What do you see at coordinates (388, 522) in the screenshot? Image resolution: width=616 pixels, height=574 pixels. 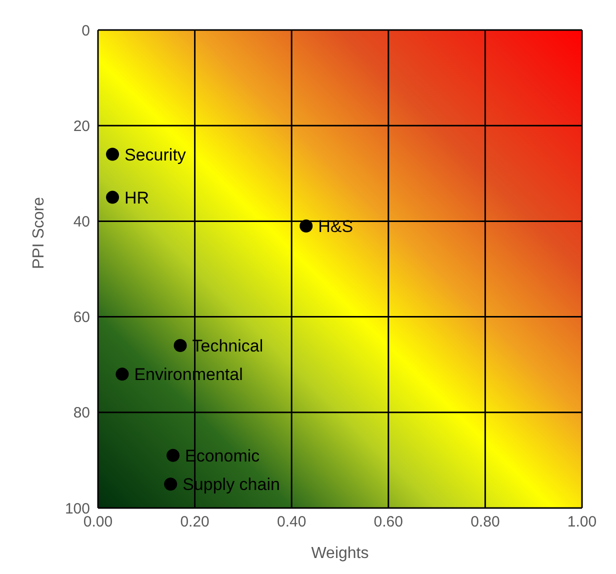 I see `x-tick-label: 0.60` at bounding box center [388, 522].